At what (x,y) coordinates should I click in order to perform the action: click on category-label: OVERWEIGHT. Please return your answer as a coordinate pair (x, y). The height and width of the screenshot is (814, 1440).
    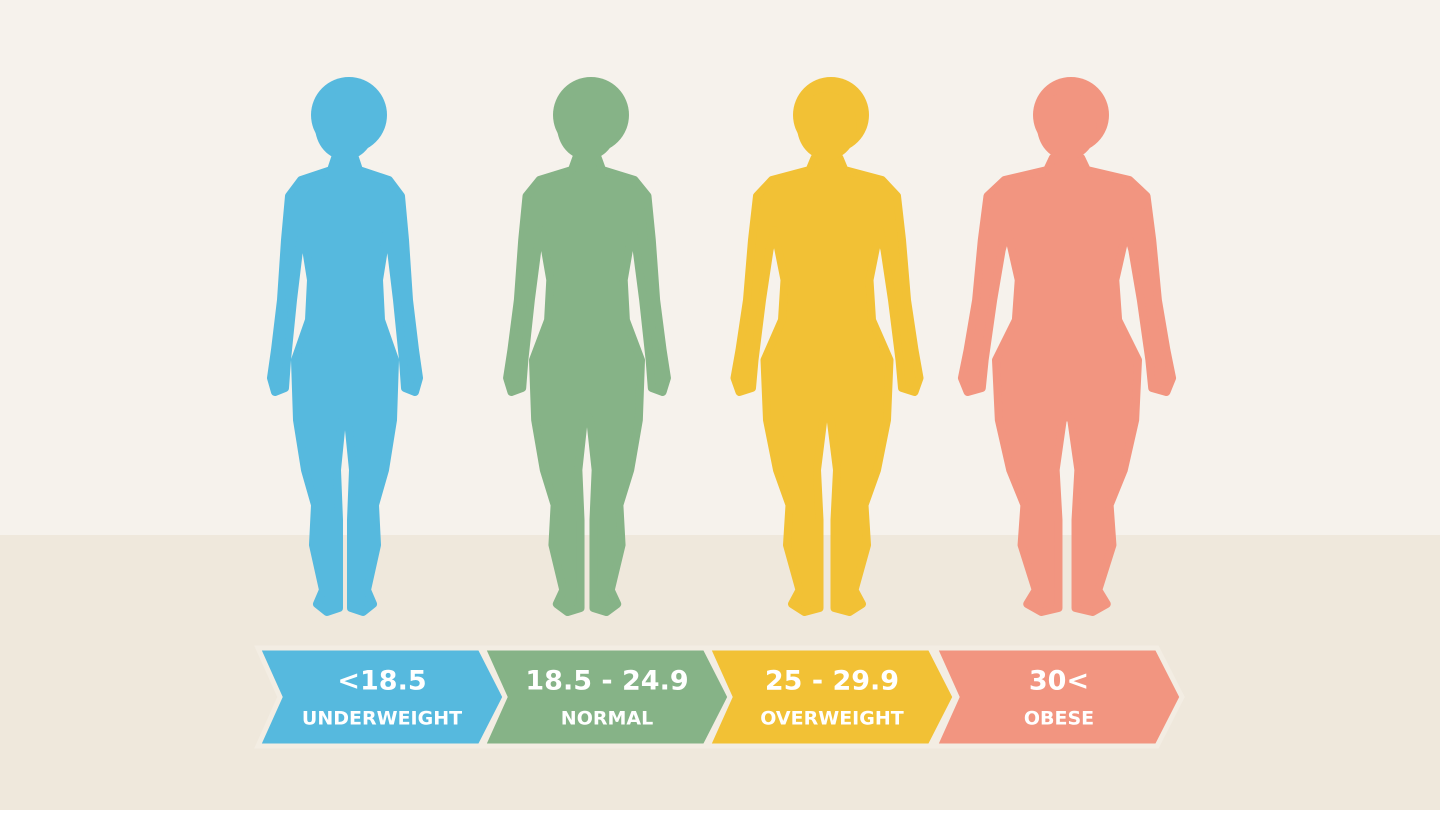
    Looking at the image, I should click on (831, 719).